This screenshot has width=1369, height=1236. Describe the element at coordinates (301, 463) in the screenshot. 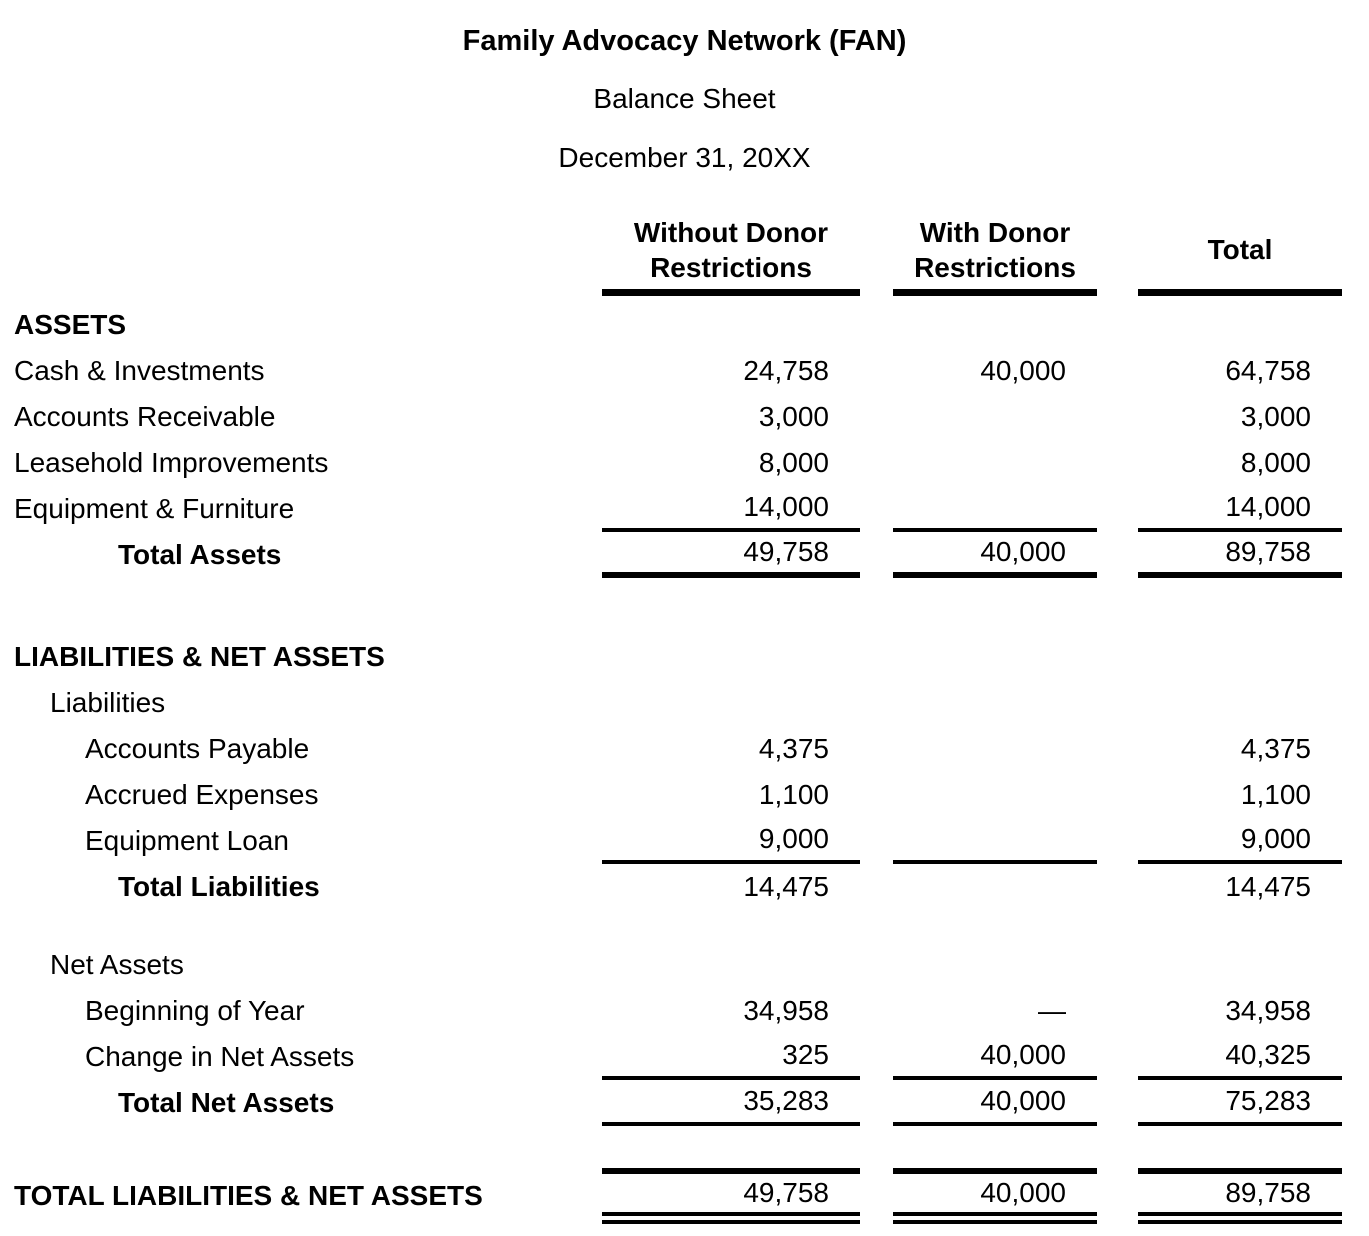

I see `row-label: Leasehold Improvements` at that location.